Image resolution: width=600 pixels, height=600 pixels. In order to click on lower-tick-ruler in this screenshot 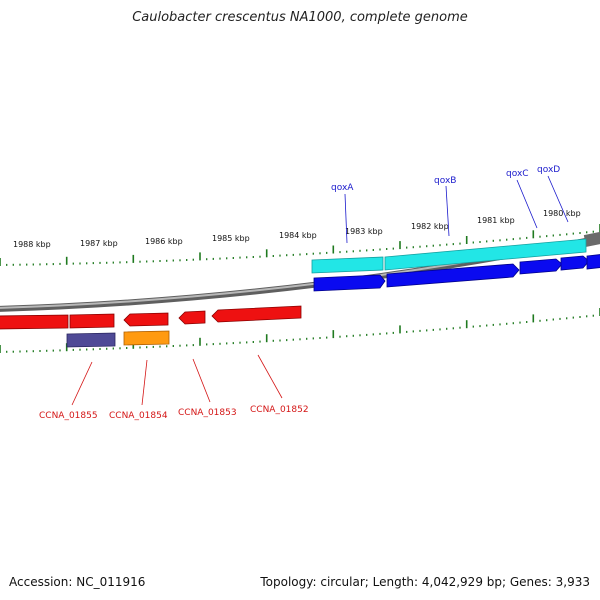, I will do `click(300, 330)`.